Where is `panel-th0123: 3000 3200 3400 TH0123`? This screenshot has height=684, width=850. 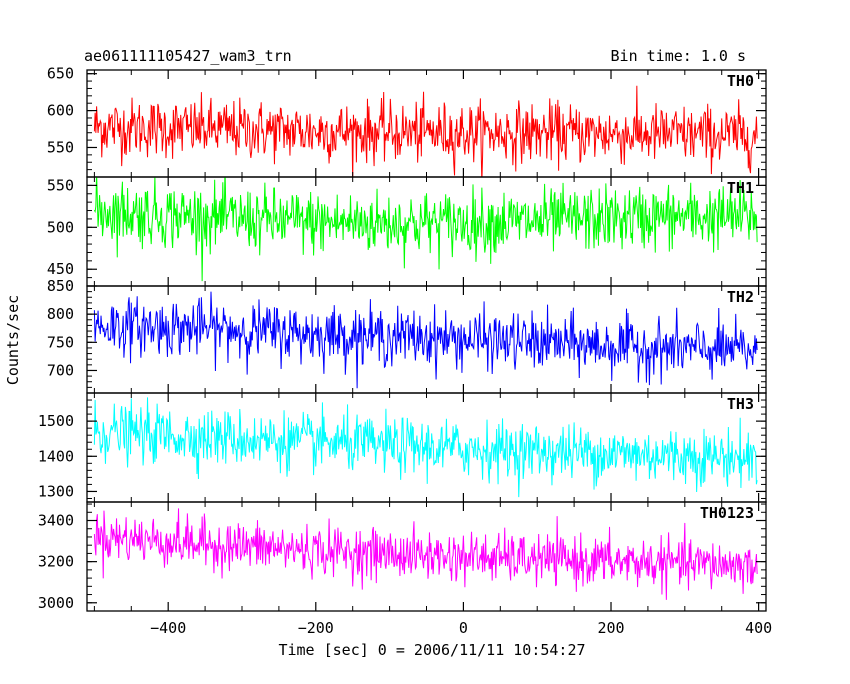
panel-th0123: 3000 3200 3400 TH0123 is located at coordinates (402, 556).